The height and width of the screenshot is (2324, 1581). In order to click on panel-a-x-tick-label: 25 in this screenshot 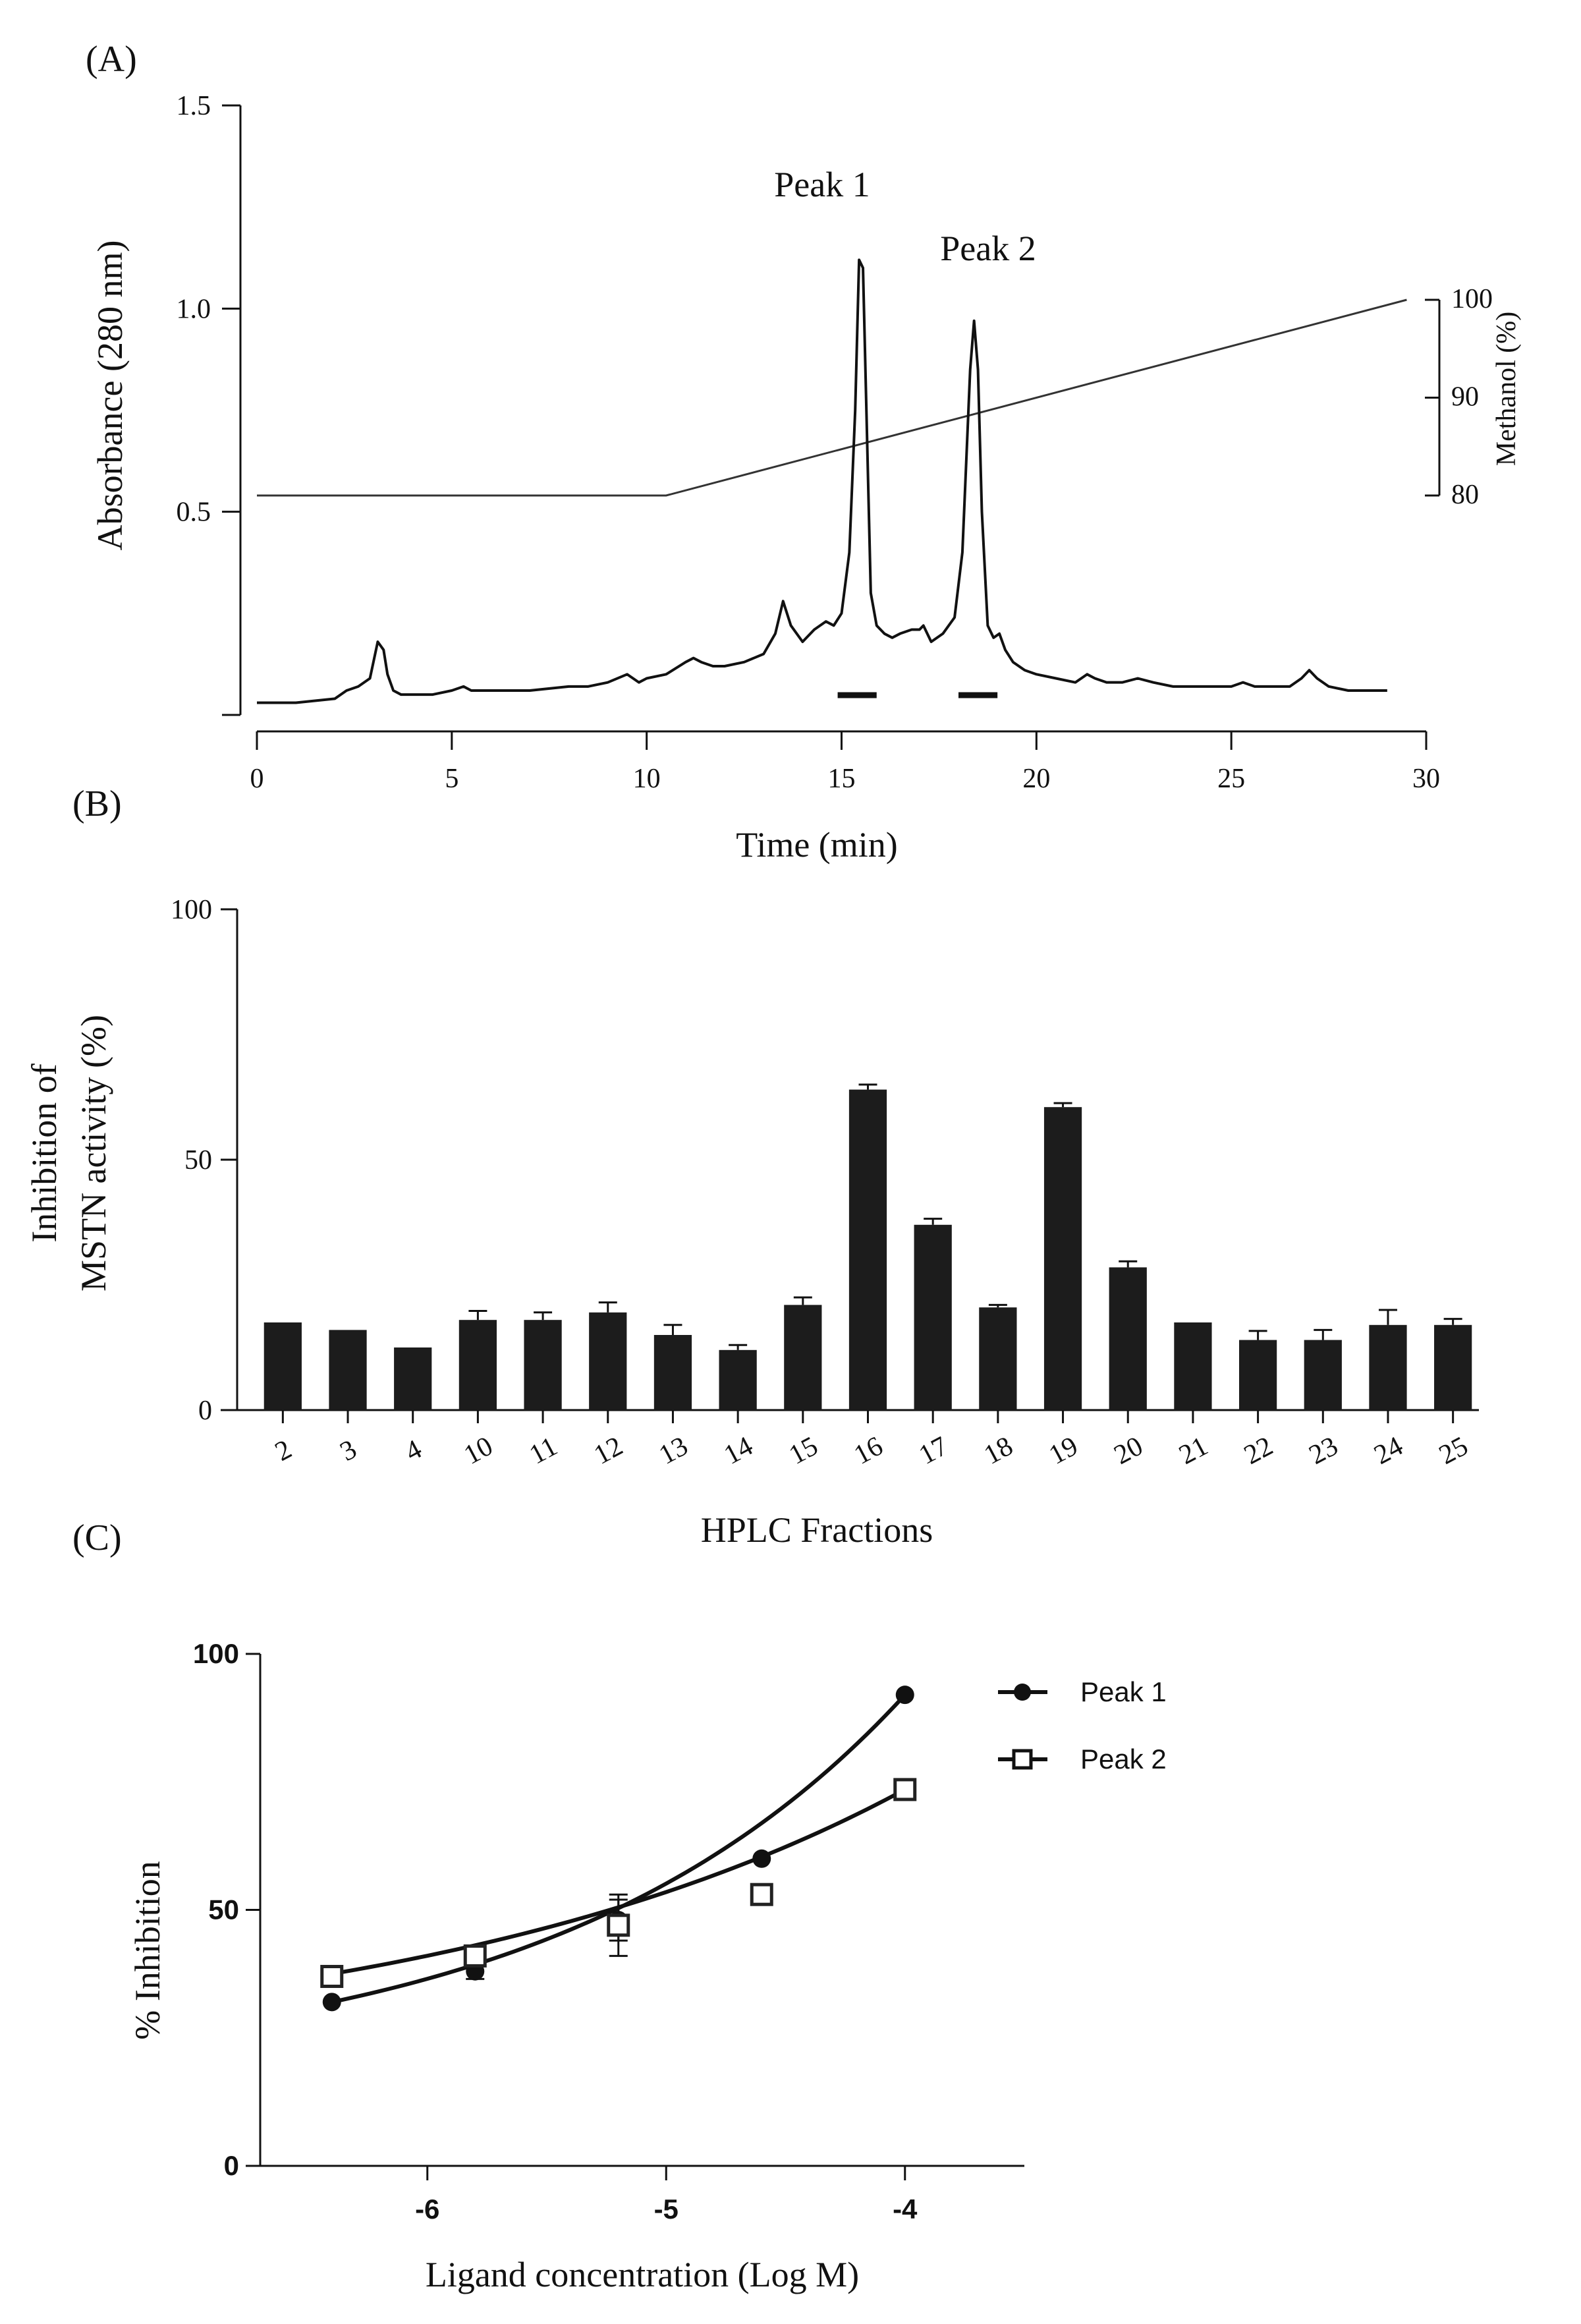, I will do `click(1231, 779)`.